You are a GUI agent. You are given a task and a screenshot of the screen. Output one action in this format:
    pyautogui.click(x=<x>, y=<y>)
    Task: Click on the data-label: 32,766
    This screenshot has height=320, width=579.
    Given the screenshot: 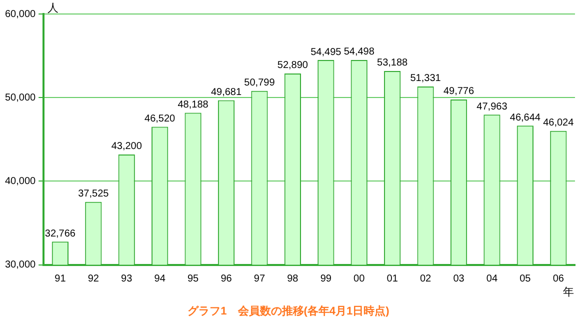 What is the action you would take?
    pyautogui.click(x=60, y=234)
    